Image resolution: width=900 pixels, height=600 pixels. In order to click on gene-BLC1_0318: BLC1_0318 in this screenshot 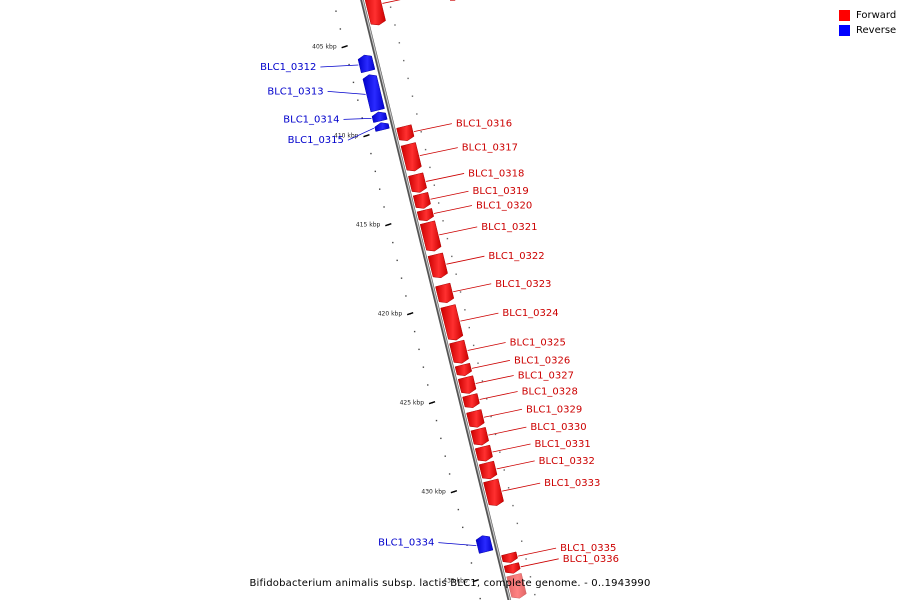, I will do `click(466, 180)`.